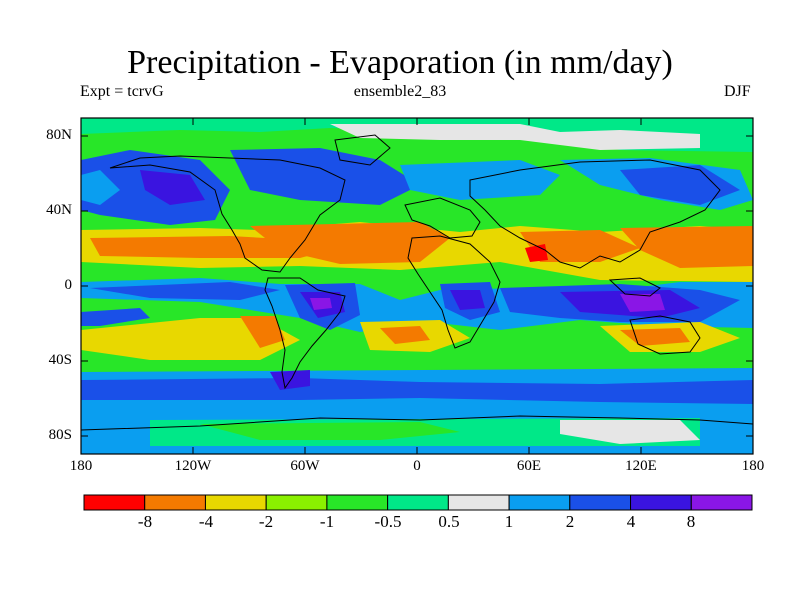 The height and width of the screenshot is (600, 800). Describe the element at coordinates (206, 521) in the screenshot. I see `colorbar-label: -4` at that location.